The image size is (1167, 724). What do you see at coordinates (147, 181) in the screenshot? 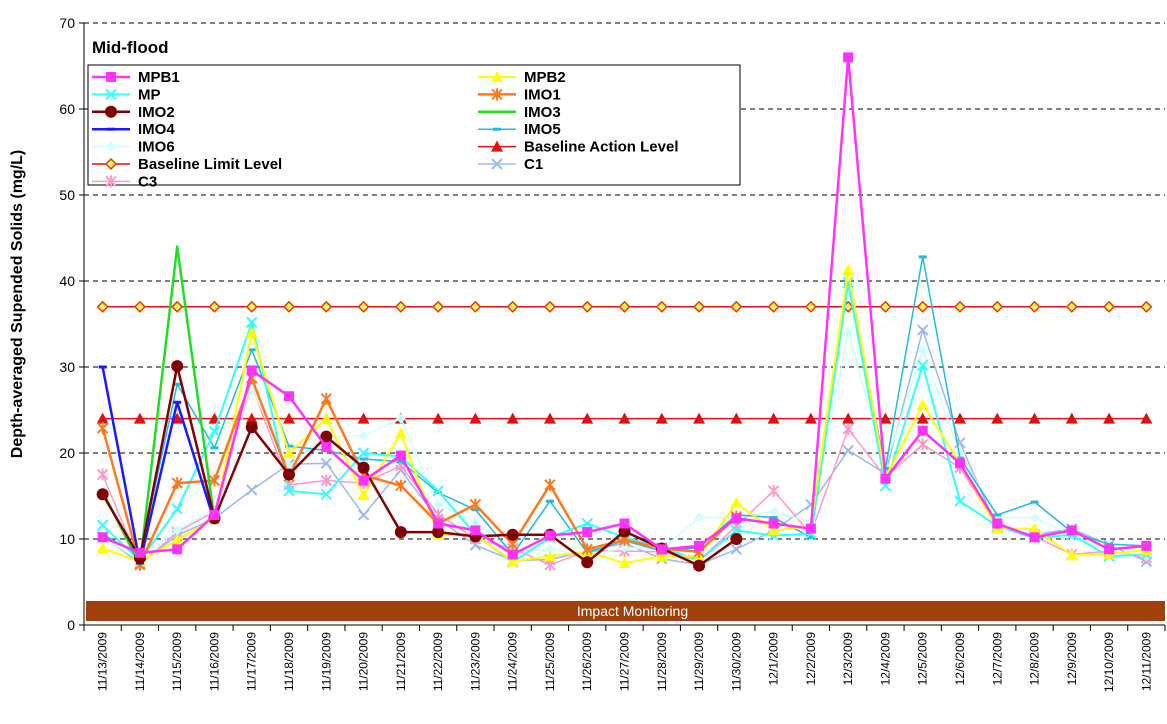
I see `legend-label-c3: C3` at bounding box center [147, 181].